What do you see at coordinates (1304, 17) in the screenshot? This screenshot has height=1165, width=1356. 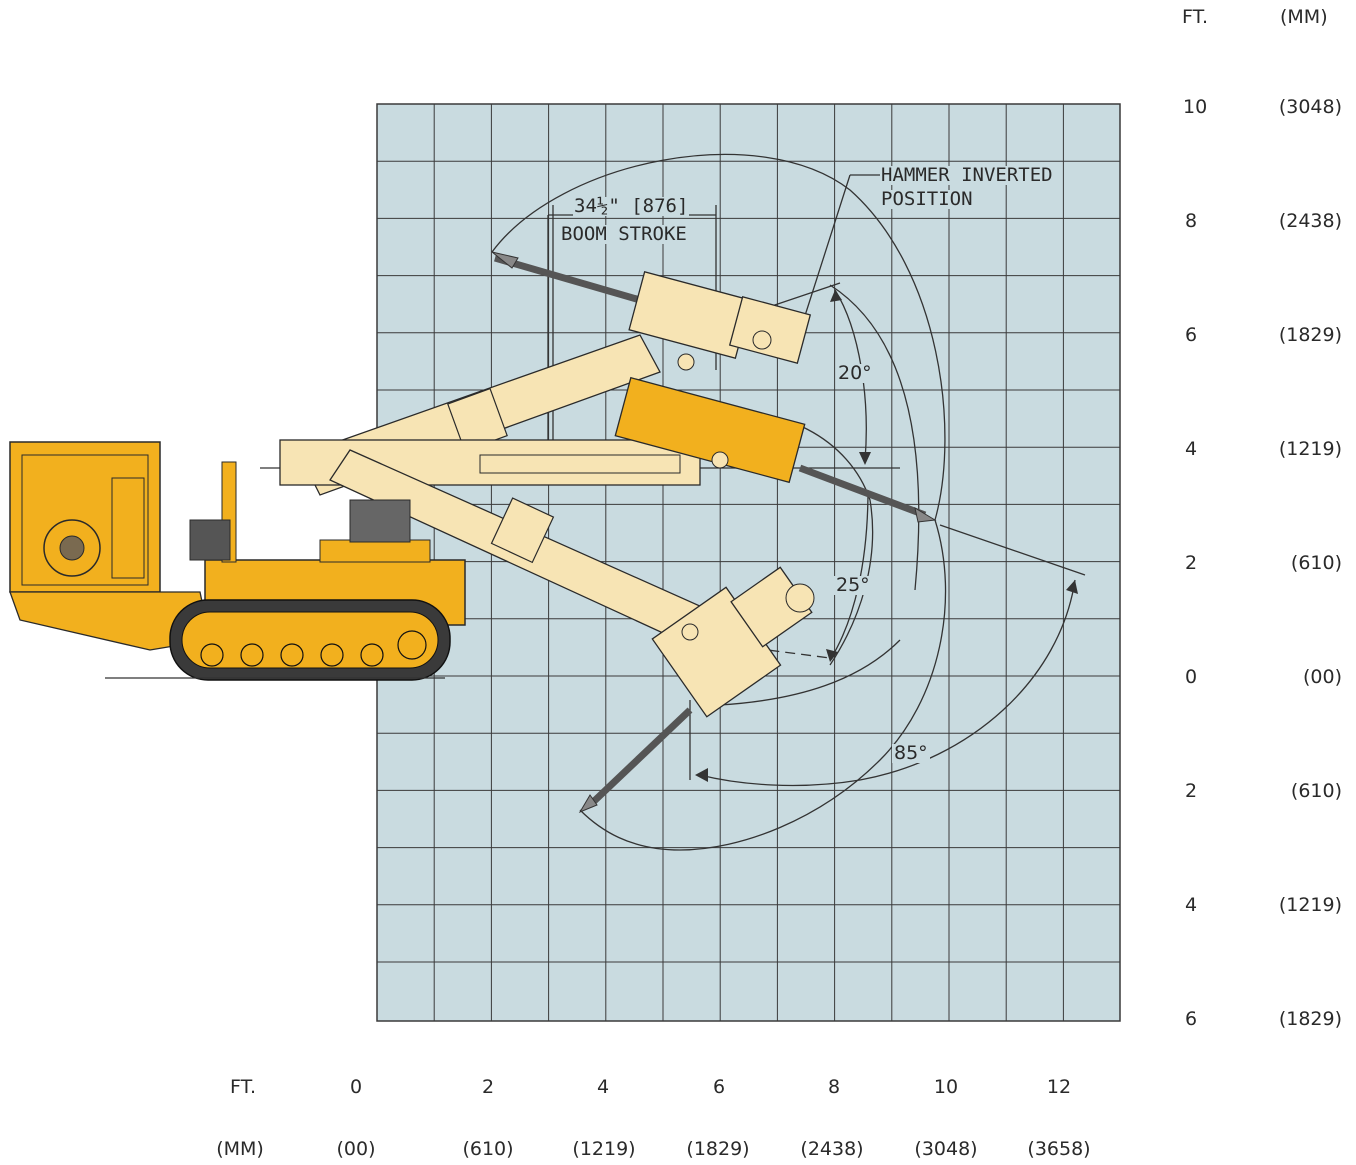 I see `right-axis-mm-header: (MM)` at bounding box center [1304, 17].